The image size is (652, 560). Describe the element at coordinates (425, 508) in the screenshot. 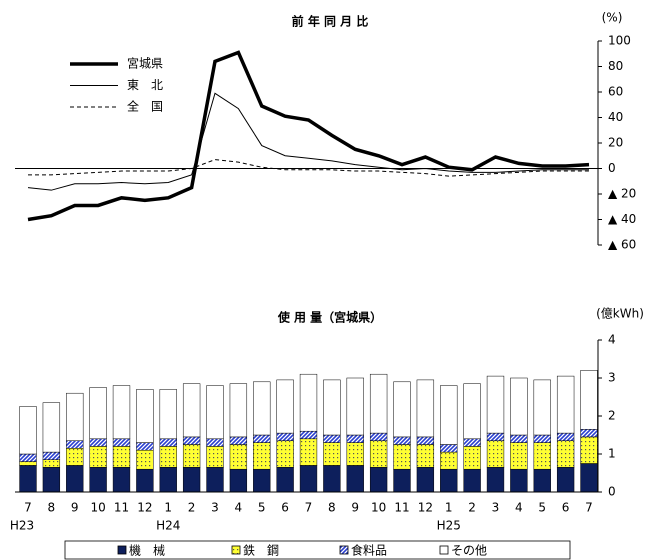

I see `x-tick-label: 12` at that location.